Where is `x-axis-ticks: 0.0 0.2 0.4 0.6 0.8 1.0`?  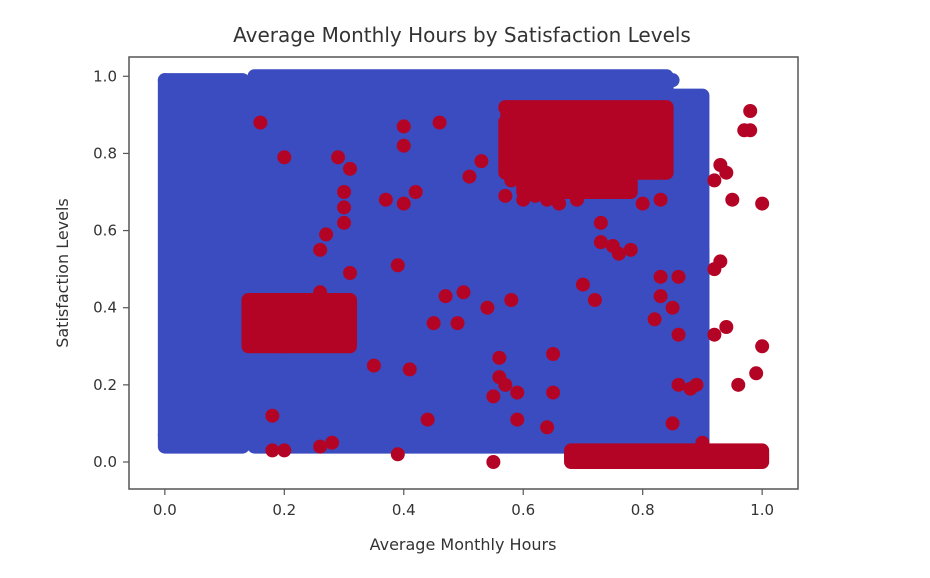
x-axis-ticks: 0.0 0.2 0.4 0.6 0.8 1.0 is located at coordinates (463, 504).